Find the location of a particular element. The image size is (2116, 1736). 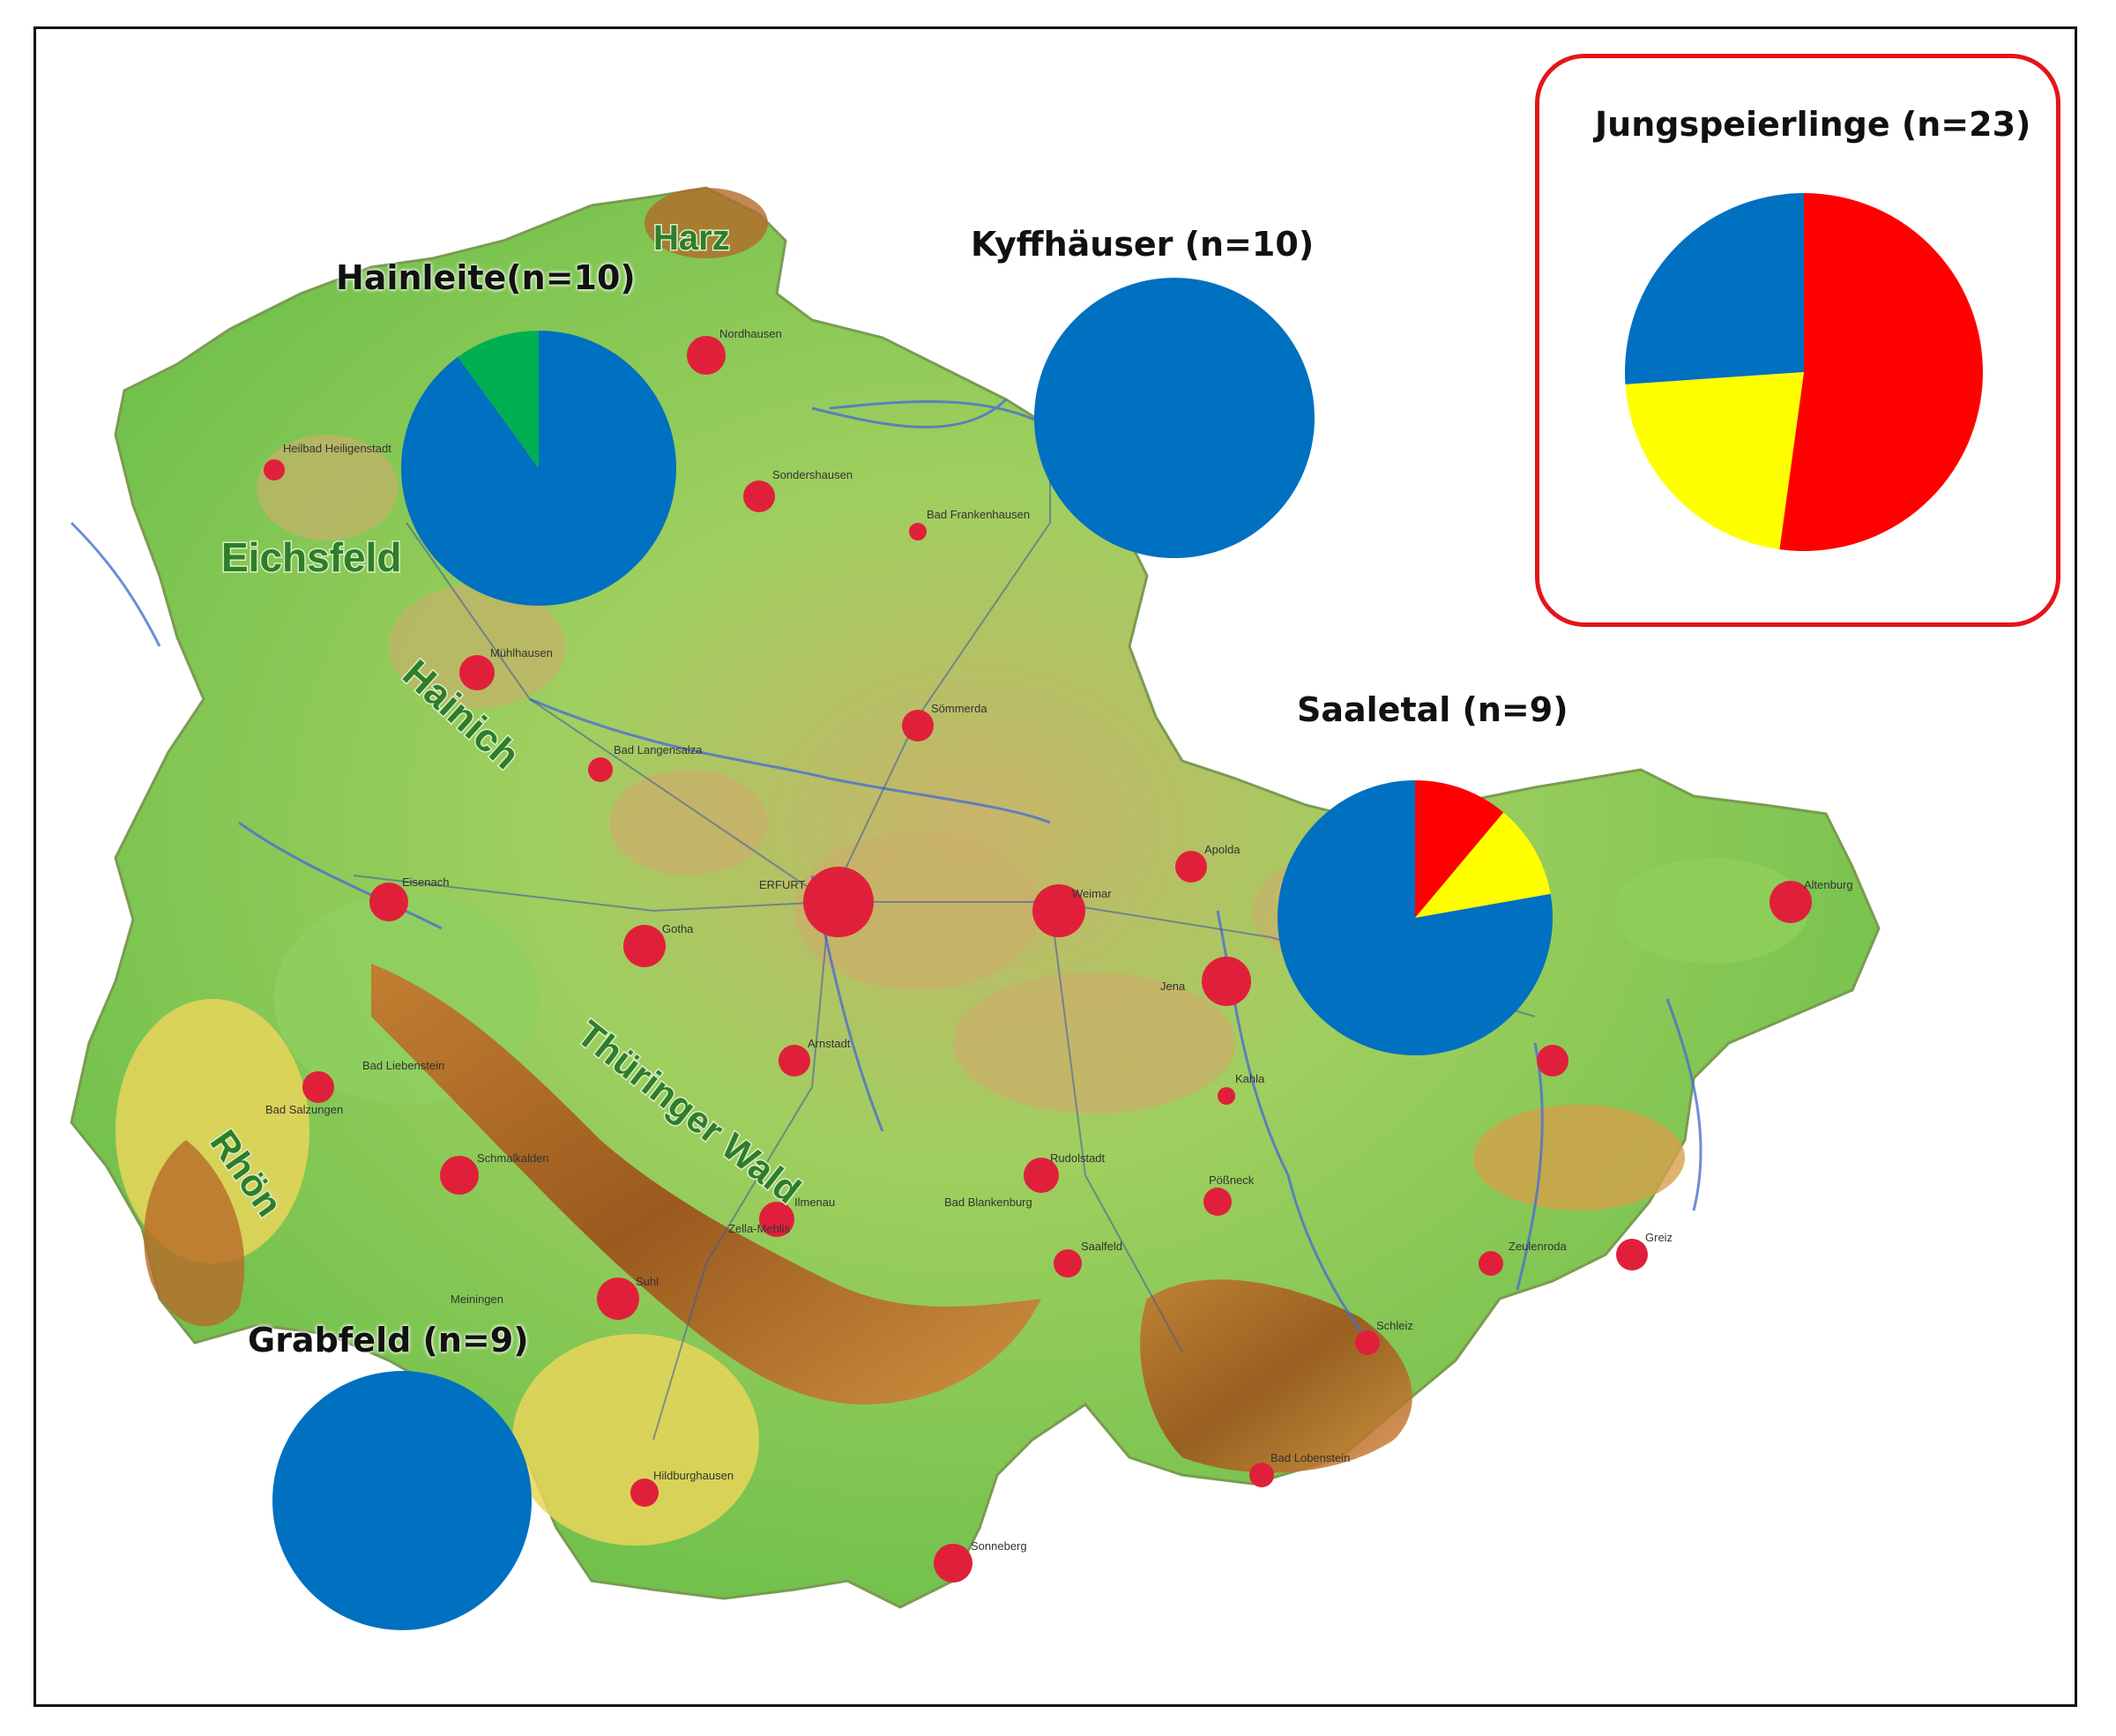

city-label: Saalfeld is located at coordinates (1101, 1246).